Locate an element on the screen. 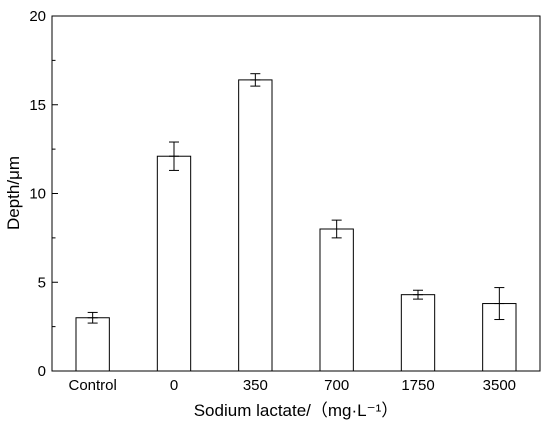  x-axis-label: Sodium lactate/（mg·L⁻¹） is located at coordinates (296, 410).